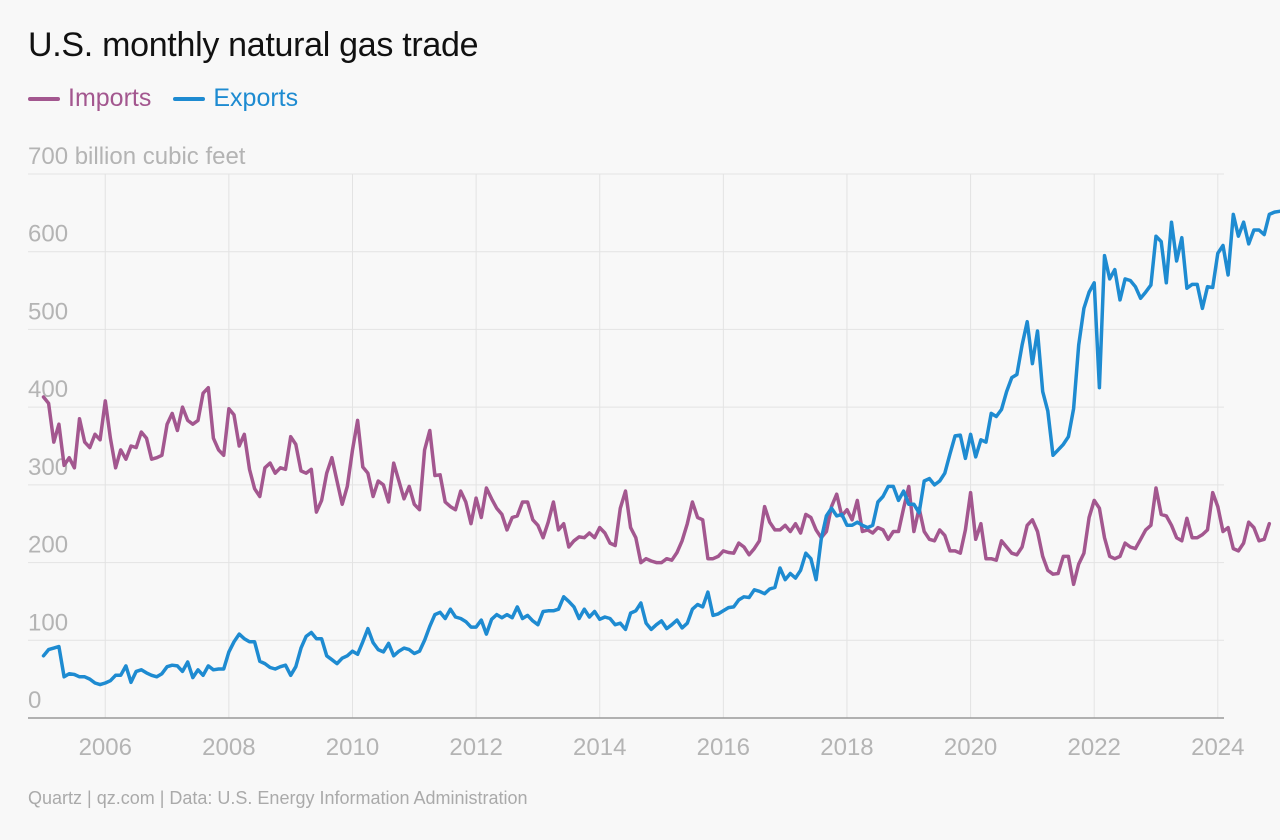  Describe the element at coordinates (105, 747) in the screenshot. I see `x-tick-label: 2006` at that location.